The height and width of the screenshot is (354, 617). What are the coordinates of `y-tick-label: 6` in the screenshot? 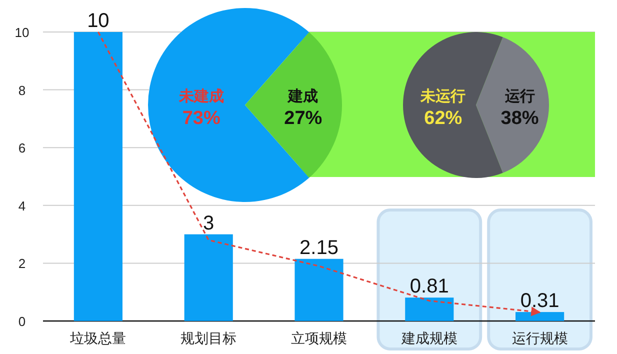 It's located at (22, 148).